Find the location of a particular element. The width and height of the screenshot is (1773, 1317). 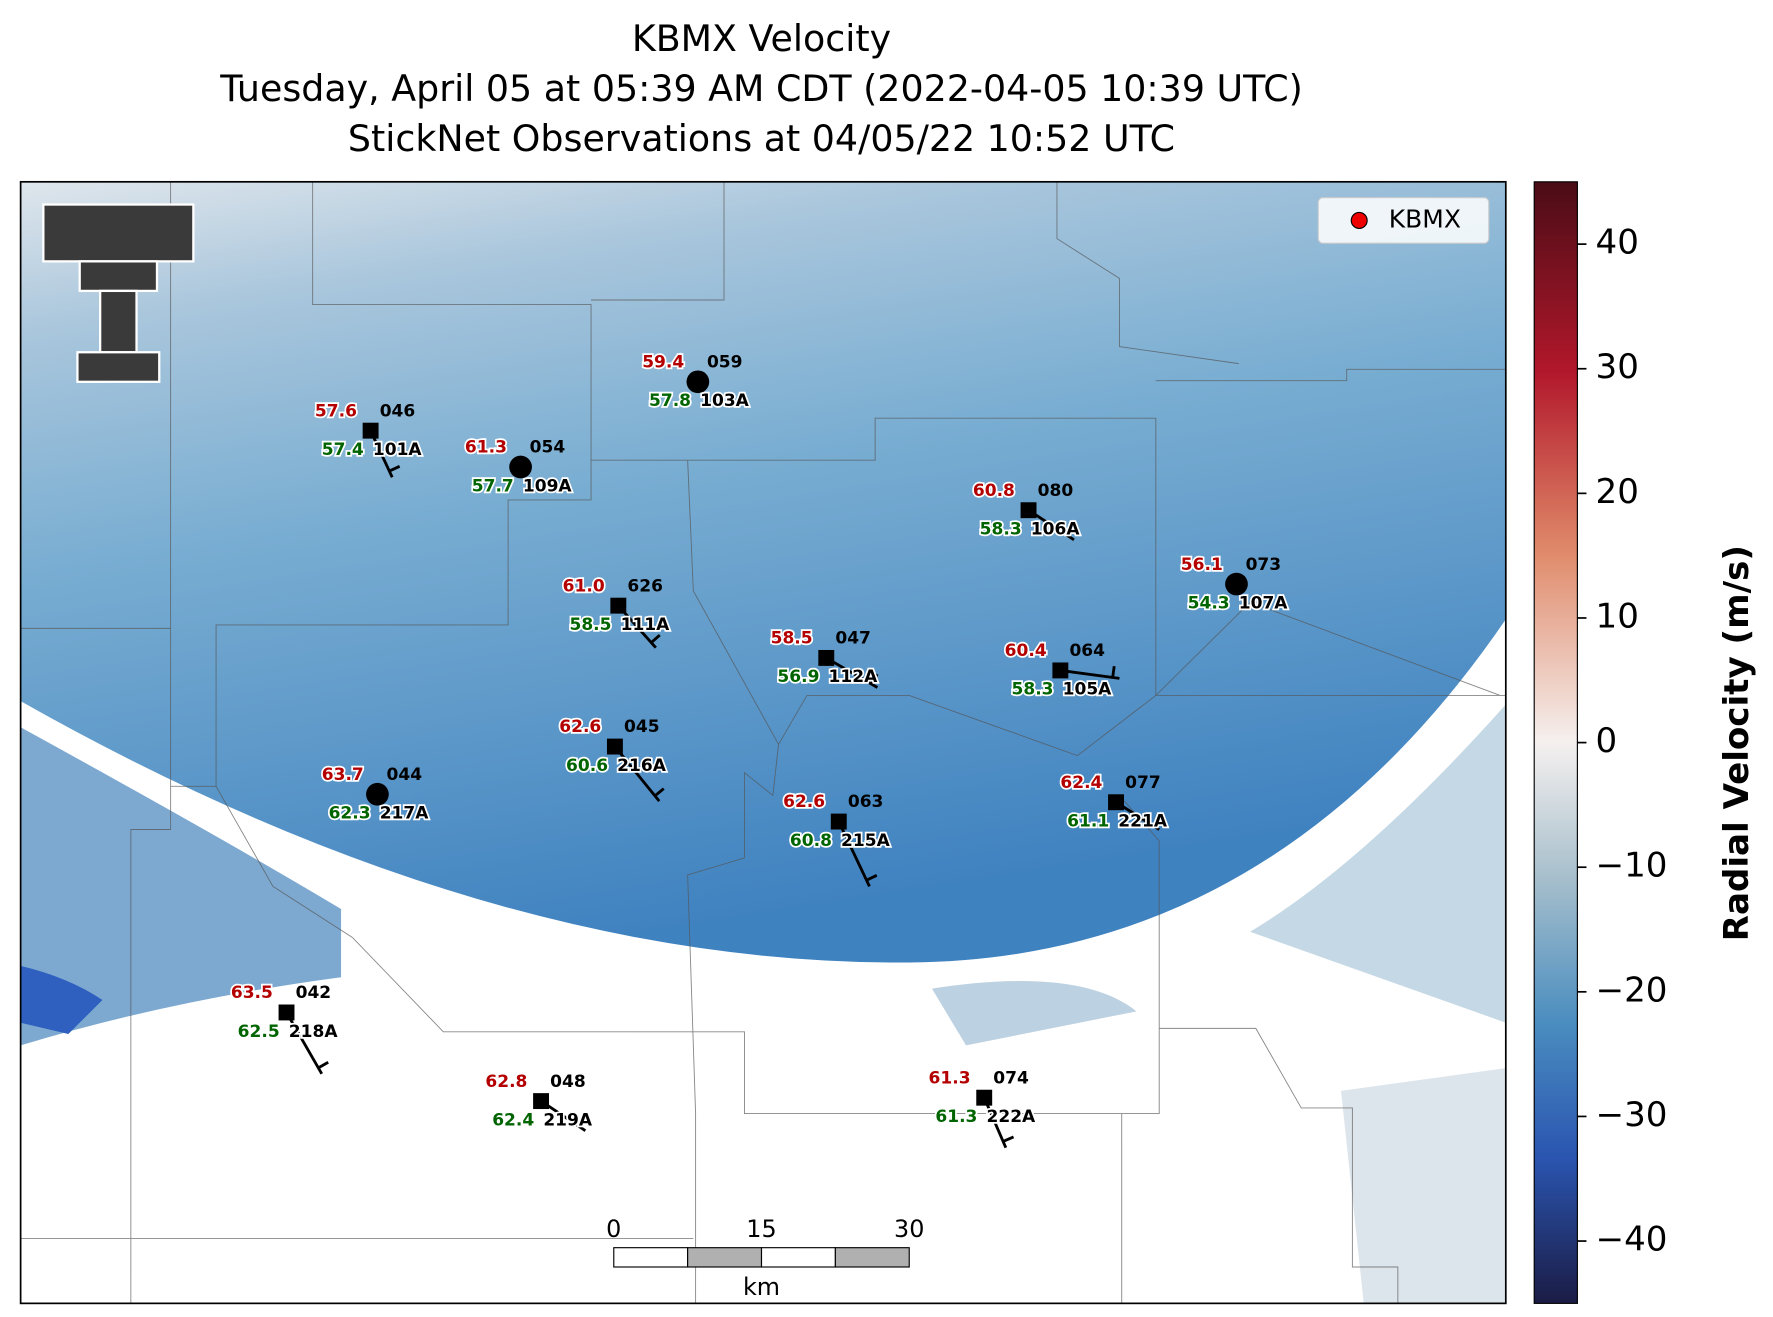

station: 60.8 080 58.3 106A is located at coordinates (1026, 510).